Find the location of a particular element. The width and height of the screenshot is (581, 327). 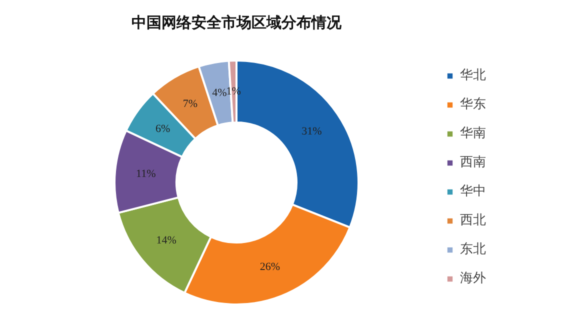

data-label: 31% is located at coordinates (312, 131).